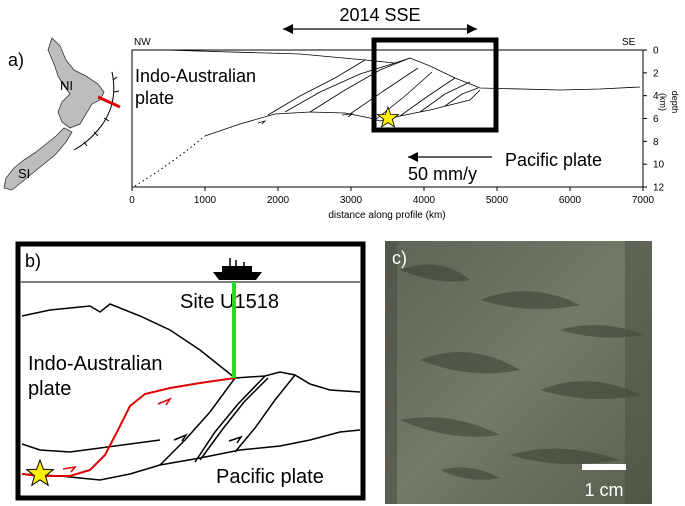 The height and width of the screenshot is (506, 685). I want to click on core-edge-left, so click(391, 372).